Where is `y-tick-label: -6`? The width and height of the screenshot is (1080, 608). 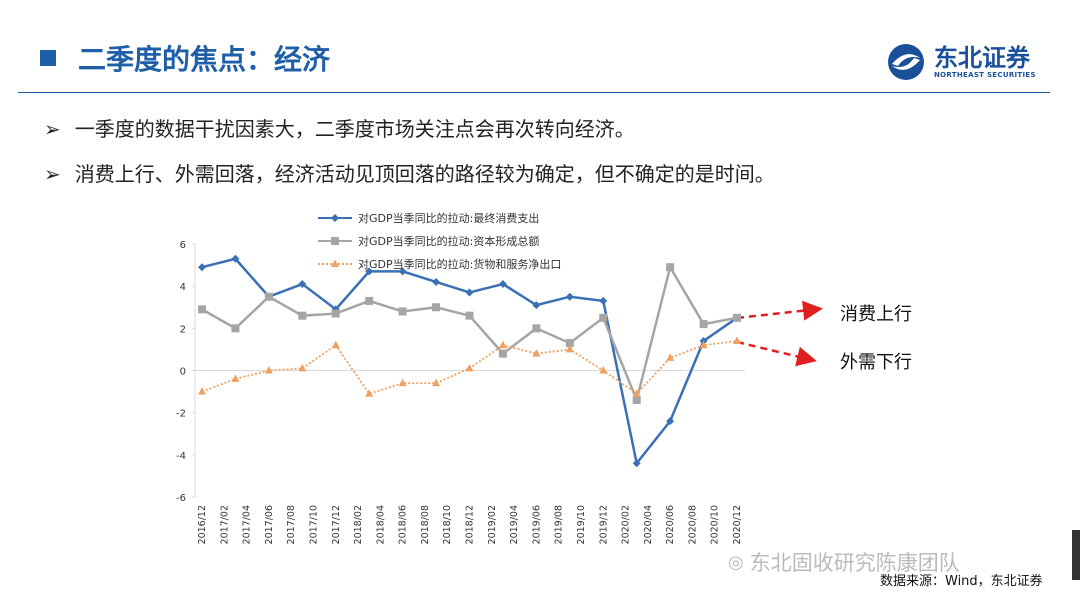
y-tick-label: -6 is located at coordinates (181, 498).